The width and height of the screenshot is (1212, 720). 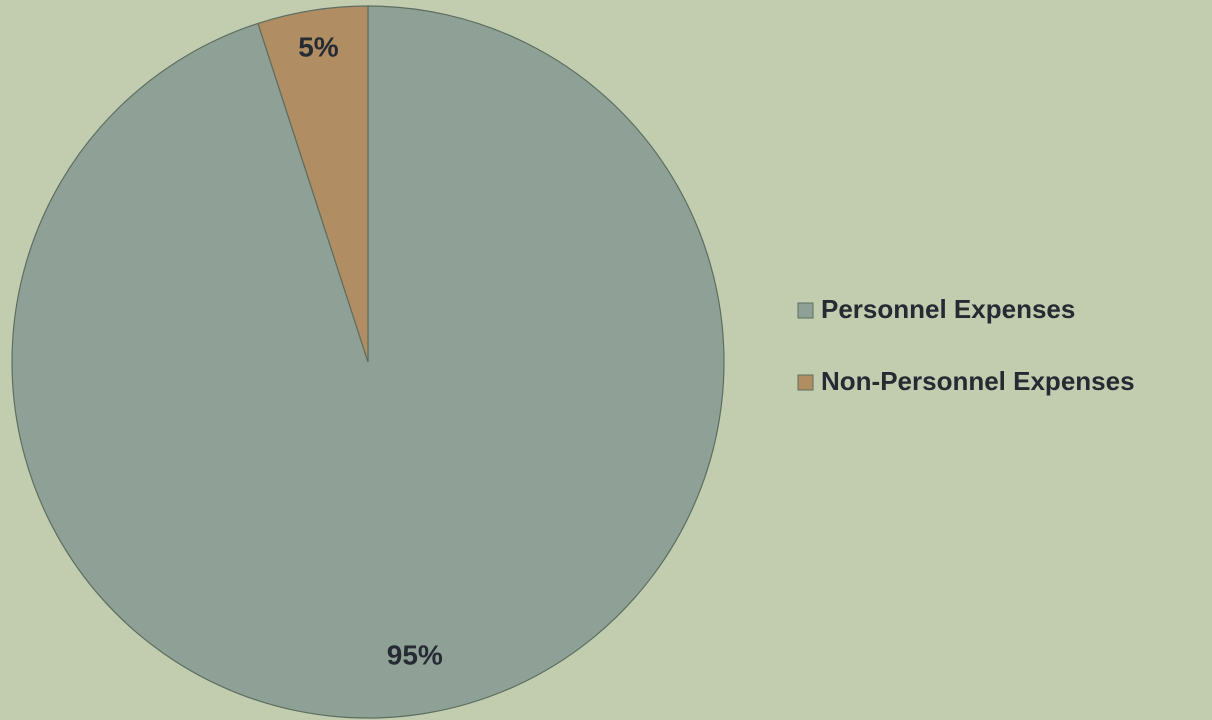 What do you see at coordinates (415, 655) in the screenshot?
I see `data-label: 95%` at bounding box center [415, 655].